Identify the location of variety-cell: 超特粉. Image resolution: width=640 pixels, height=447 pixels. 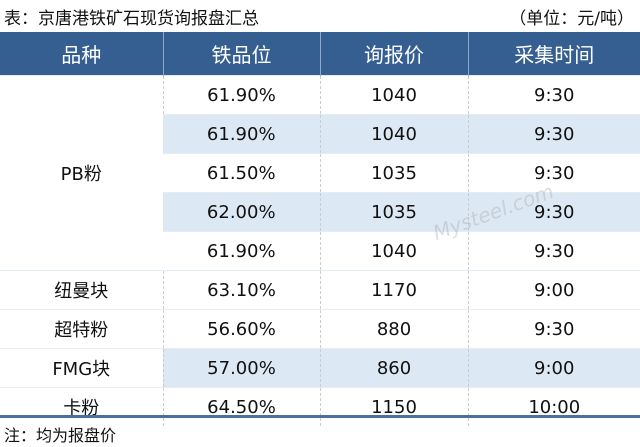
(81, 329).